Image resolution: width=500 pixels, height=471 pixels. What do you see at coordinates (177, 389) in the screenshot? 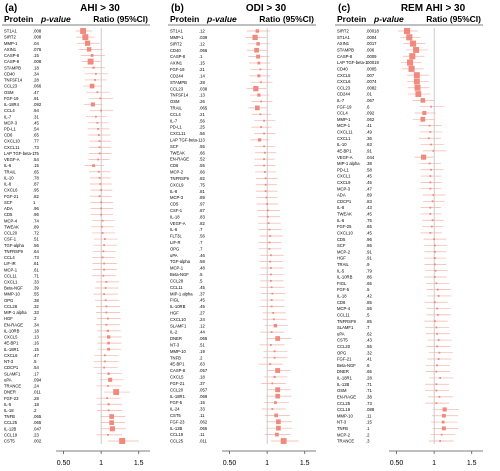
I see `protein-name: CCL20` at bounding box center [177, 389].